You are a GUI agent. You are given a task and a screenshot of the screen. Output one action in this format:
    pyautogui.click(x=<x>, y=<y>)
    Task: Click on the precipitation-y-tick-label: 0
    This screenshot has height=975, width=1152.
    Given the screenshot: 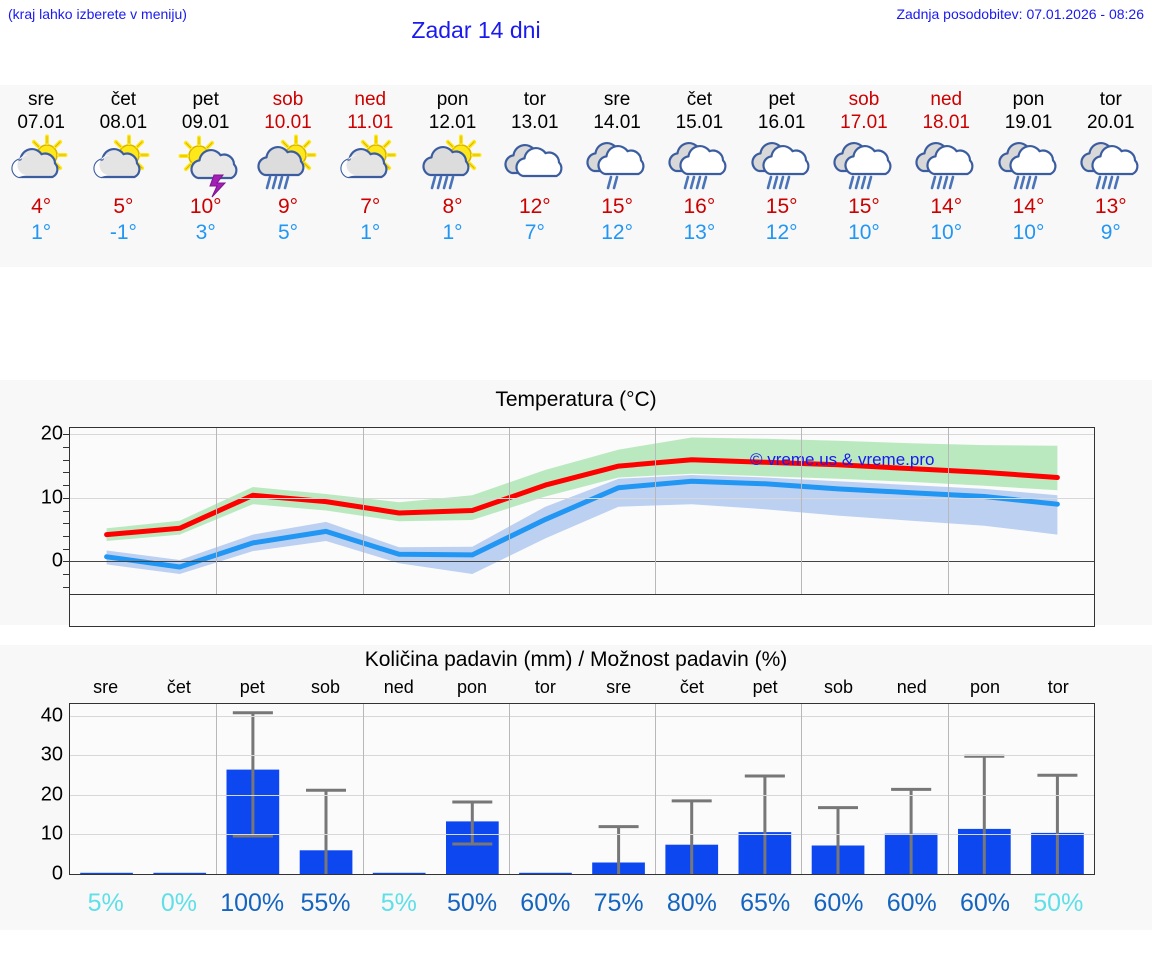 What is the action you would take?
    pyautogui.click(x=57, y=873)
    